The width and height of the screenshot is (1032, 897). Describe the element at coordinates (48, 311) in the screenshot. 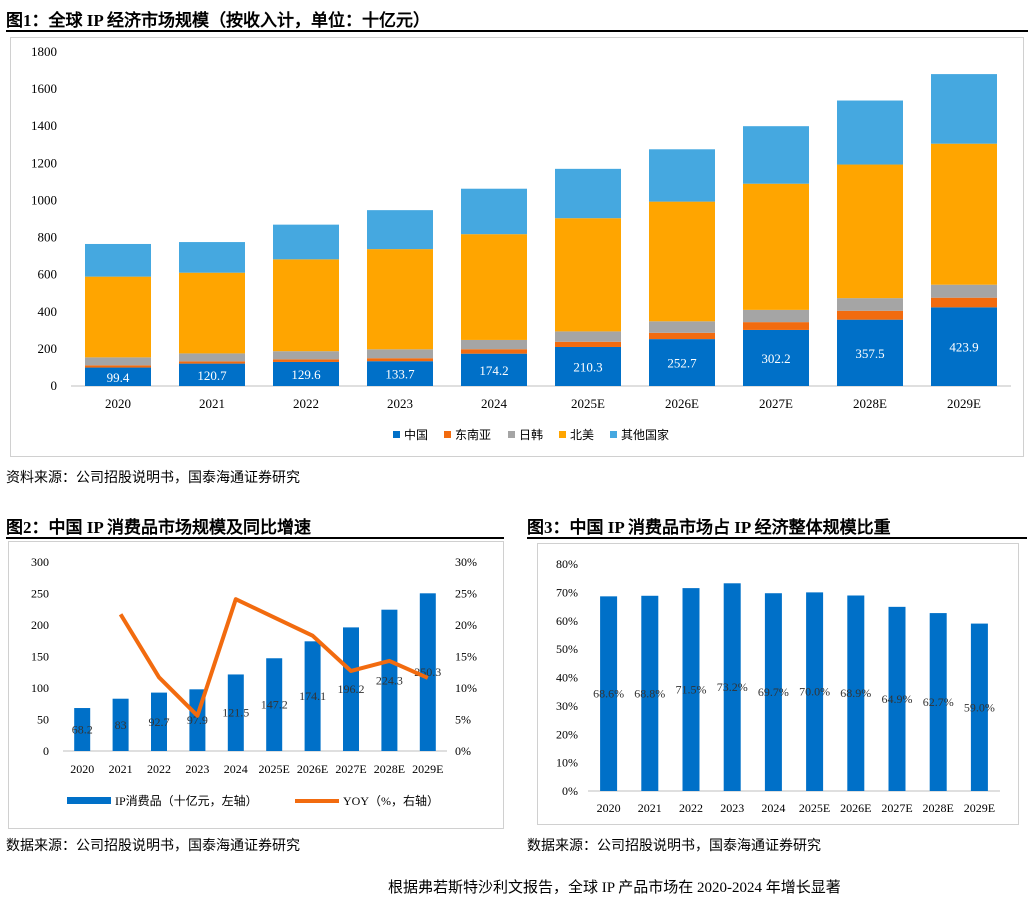

I see `fig1-y-tick-label: 400` at that location.